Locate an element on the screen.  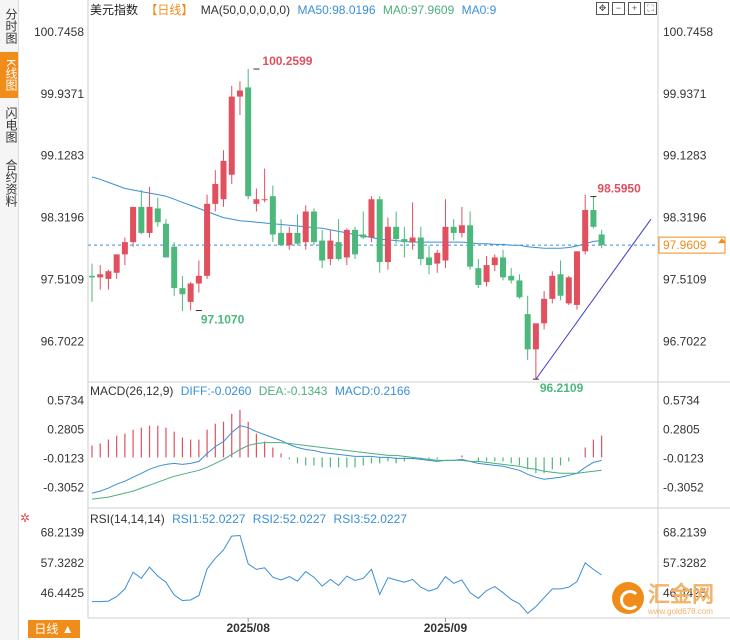
price-tick-right: 99.1283 is located at coordinates (685, 156).